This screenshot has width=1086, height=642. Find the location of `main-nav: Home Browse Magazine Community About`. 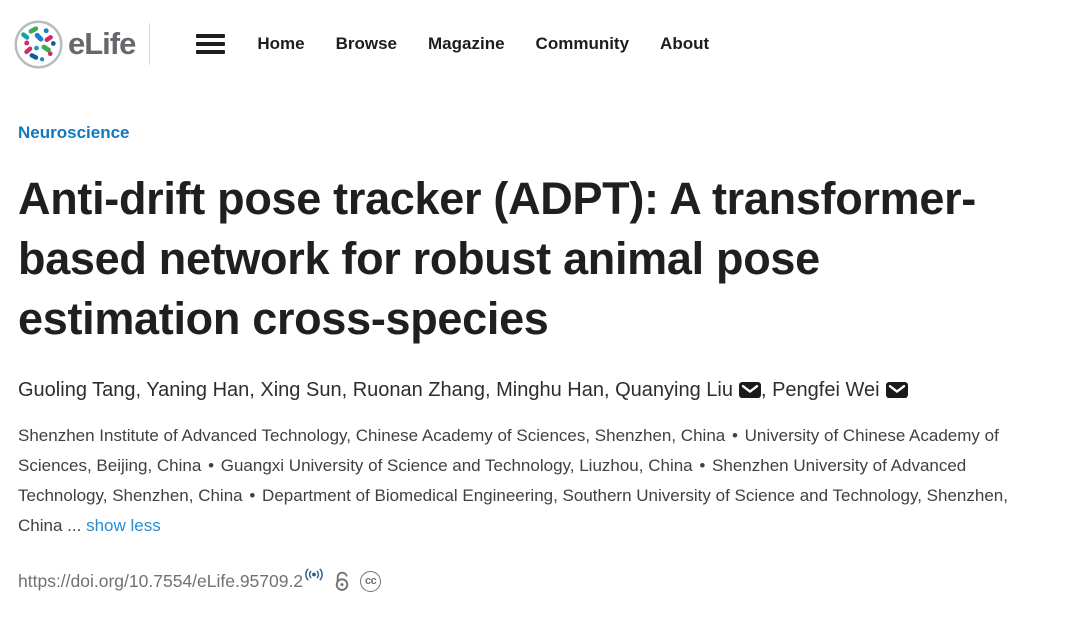

main-nav: Home Browse Magazine Community About is located at coordinates (483, 44).